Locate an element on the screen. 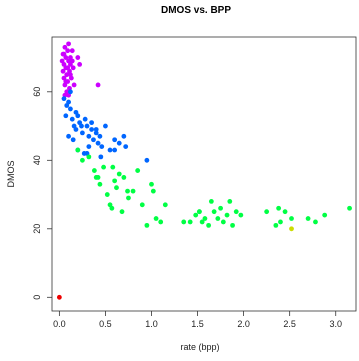 The width and height of the screenshot is (359, 361). x-axis: 0.0 0.5 1.0 1.5 2.0 2.5 3.0 is located at coordinates (197, 320).